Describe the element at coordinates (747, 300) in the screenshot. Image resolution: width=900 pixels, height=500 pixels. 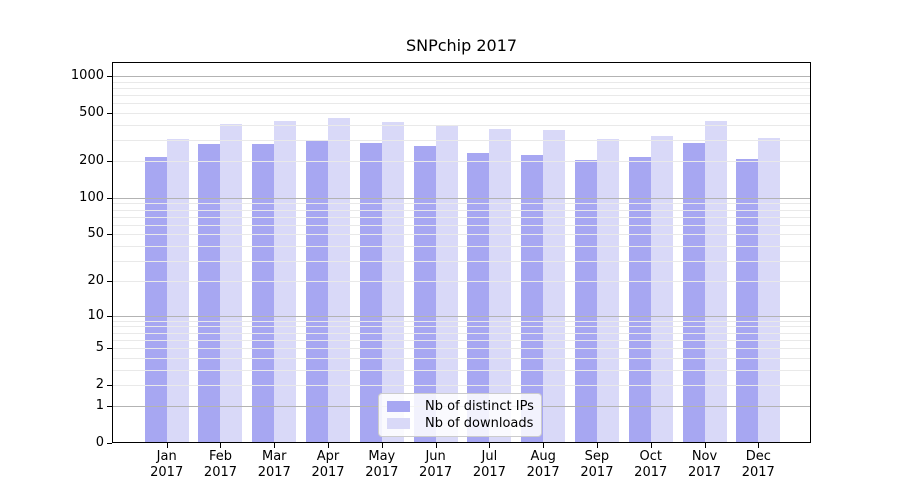
I see `bar-nb-of-distinct-ips-dec` at that location.